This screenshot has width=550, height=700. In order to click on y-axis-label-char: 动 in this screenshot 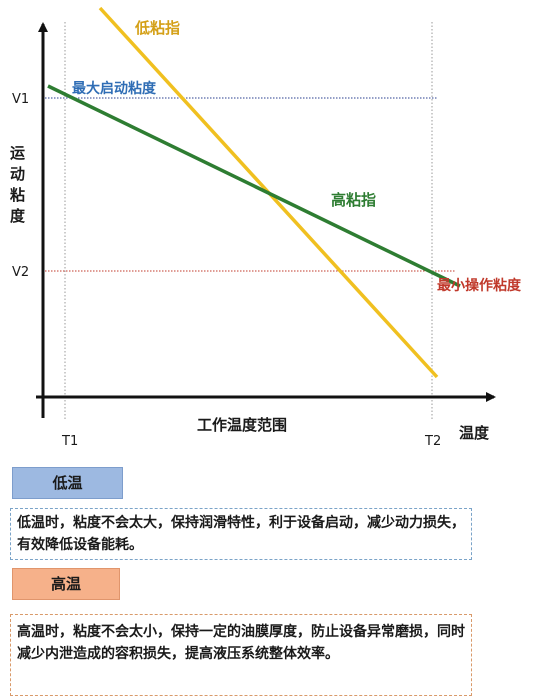, I will do `click(17, 174)`.